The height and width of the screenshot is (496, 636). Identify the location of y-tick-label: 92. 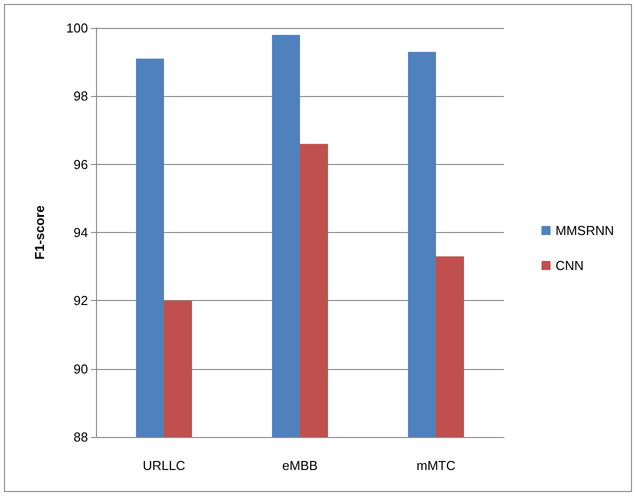
(81, 300).